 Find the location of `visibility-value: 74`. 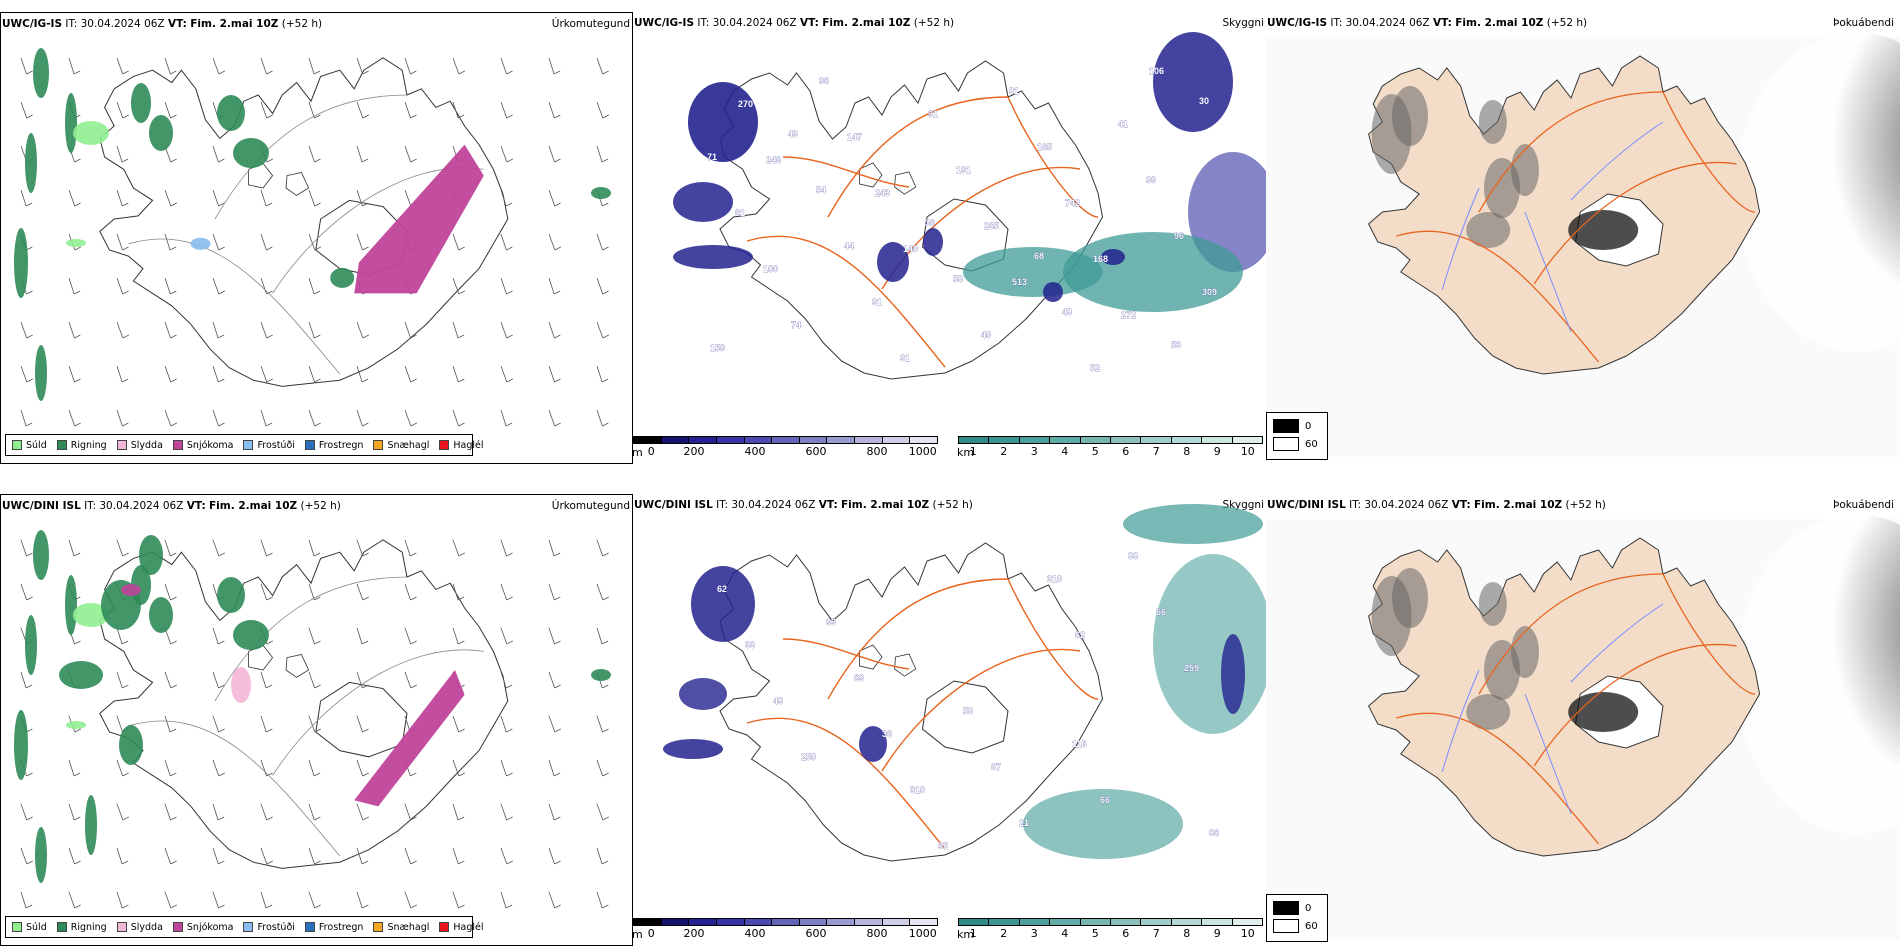

visibility-value: 74 is located at coordinates (796, 325).